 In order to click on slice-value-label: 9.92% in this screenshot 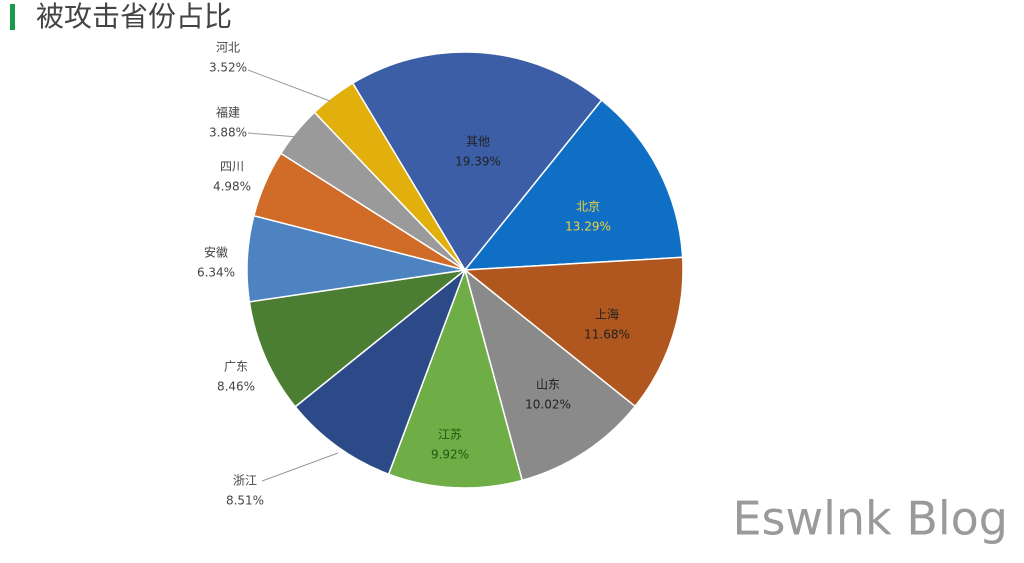, I will do `click(450, 455)`.